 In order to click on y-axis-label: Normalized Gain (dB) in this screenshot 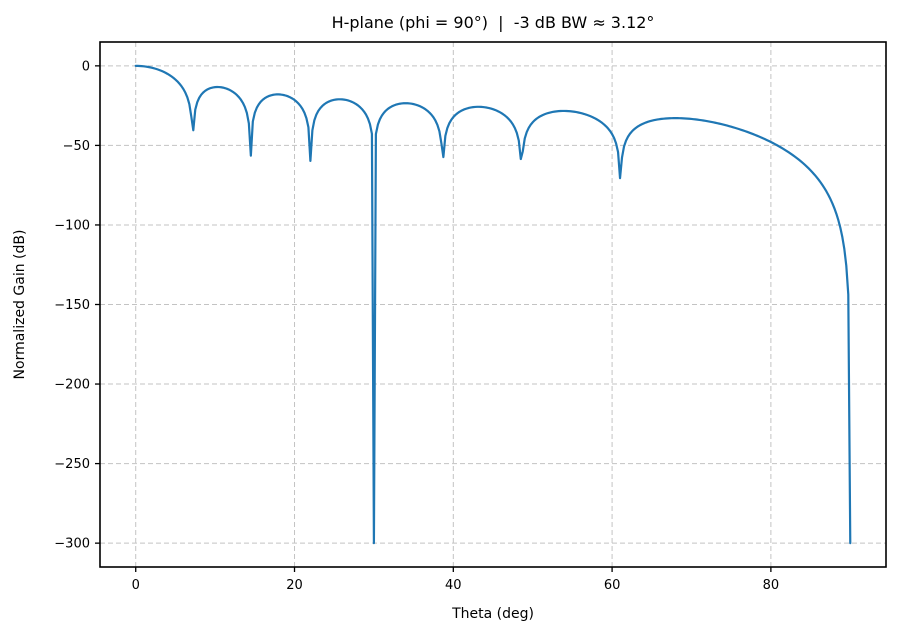, I will do `click(20, 305)`.